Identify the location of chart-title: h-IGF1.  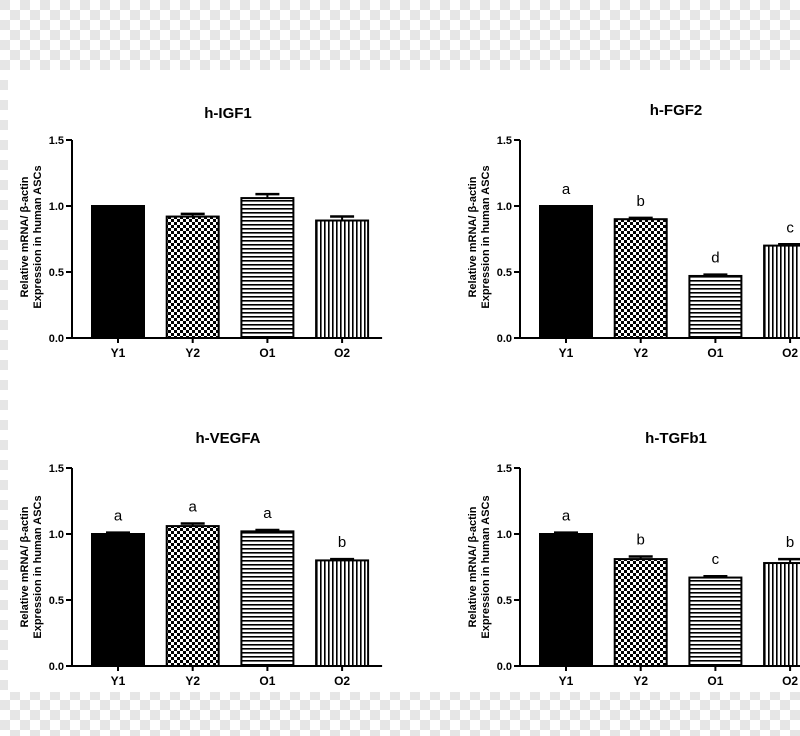
(228, 113).